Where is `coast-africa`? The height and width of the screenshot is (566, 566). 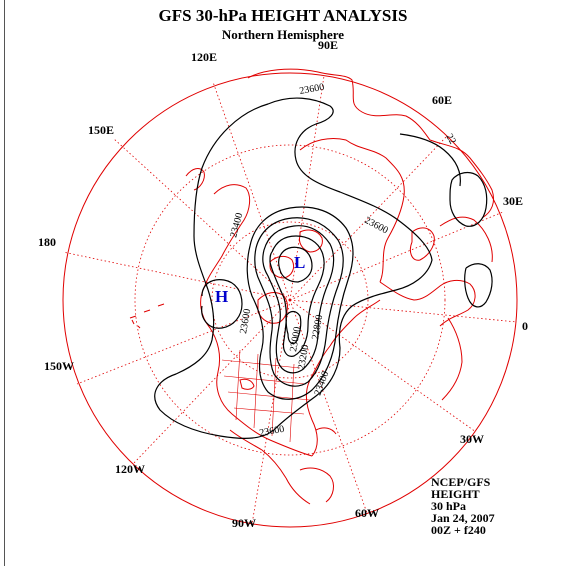 coast-africa is located at coordinates (452, 359).